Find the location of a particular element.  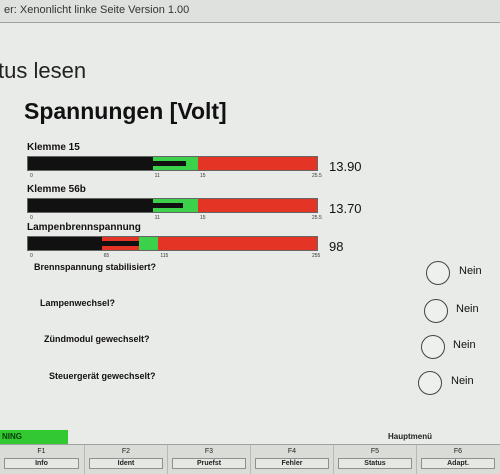

gauge-tick-label: 115 is located at coordinates (164, 256).